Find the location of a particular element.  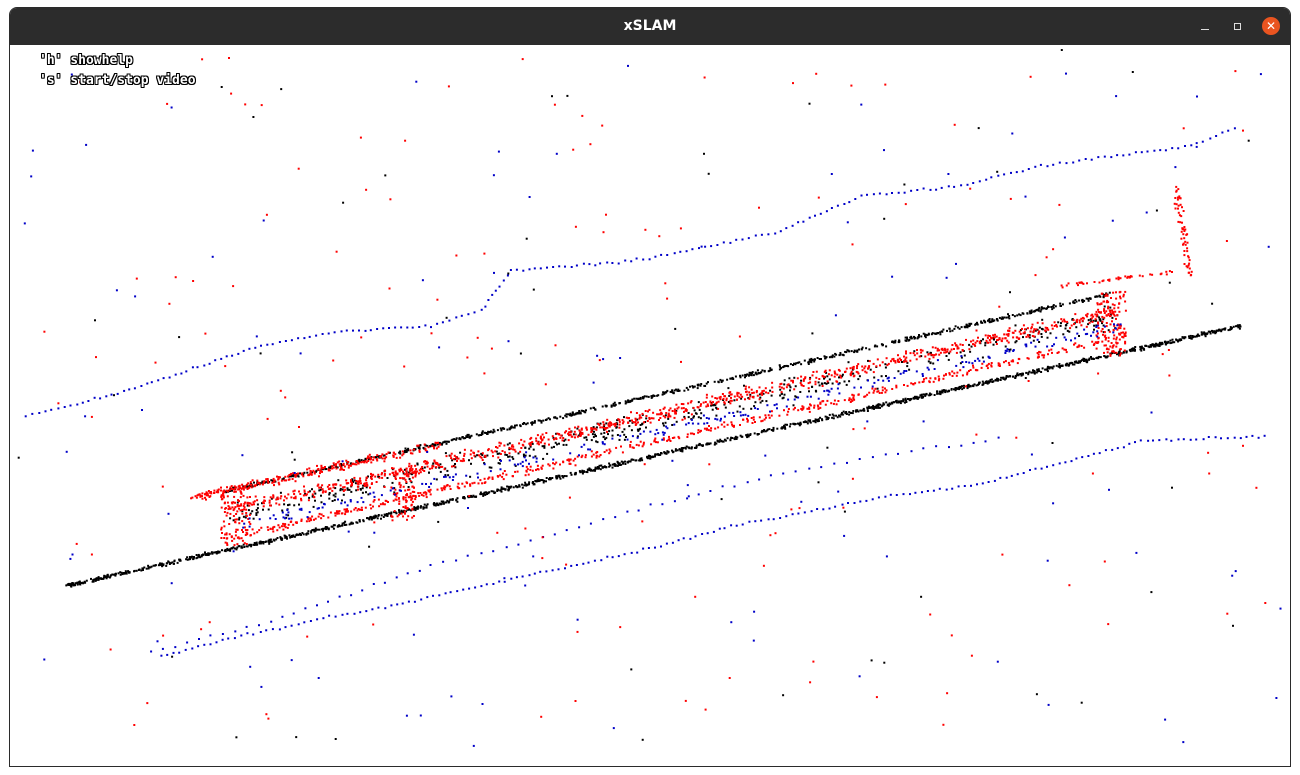

maximize-icon is located at coordinates (1237, 26).